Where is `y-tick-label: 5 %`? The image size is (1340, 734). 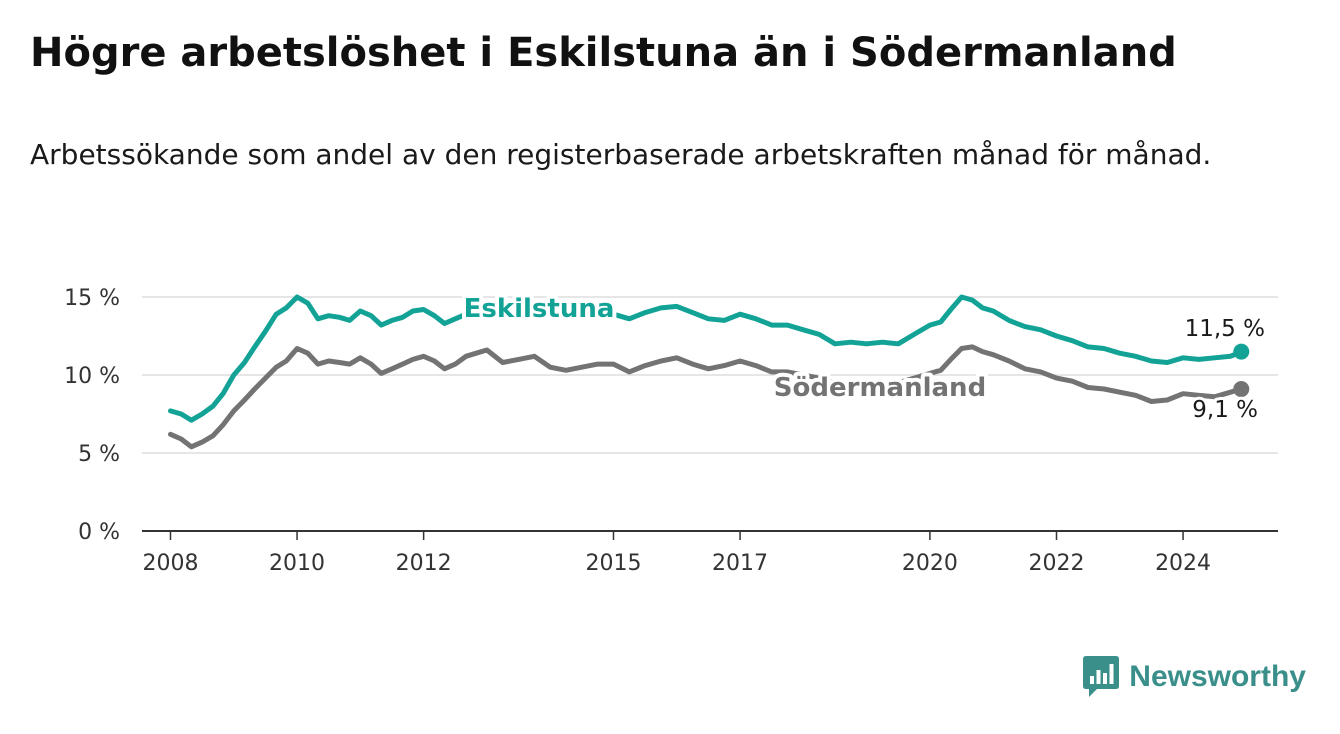 y-tick-label: 5 % is located at coordinates (99, 454).